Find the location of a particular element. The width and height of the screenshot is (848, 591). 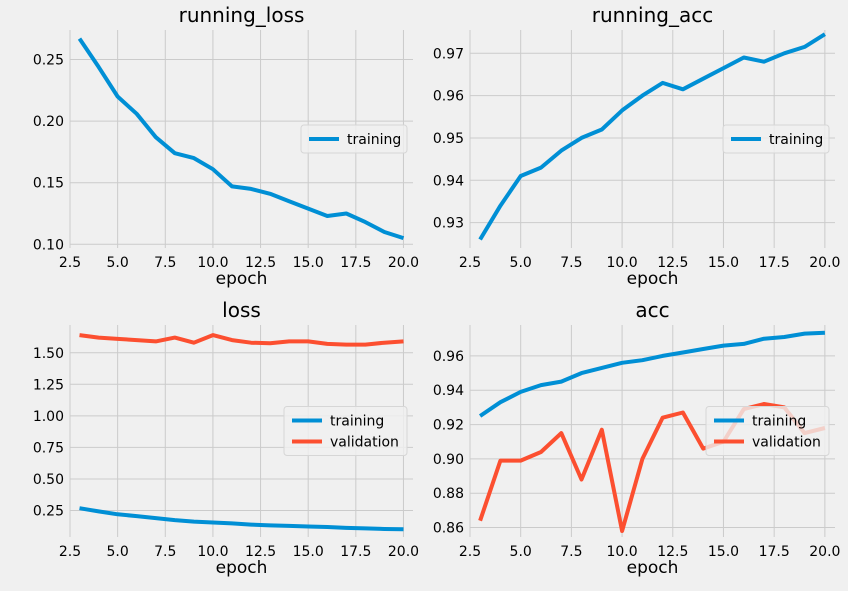

y-tick-label: 0.93 is located at coordinates (448, 224).